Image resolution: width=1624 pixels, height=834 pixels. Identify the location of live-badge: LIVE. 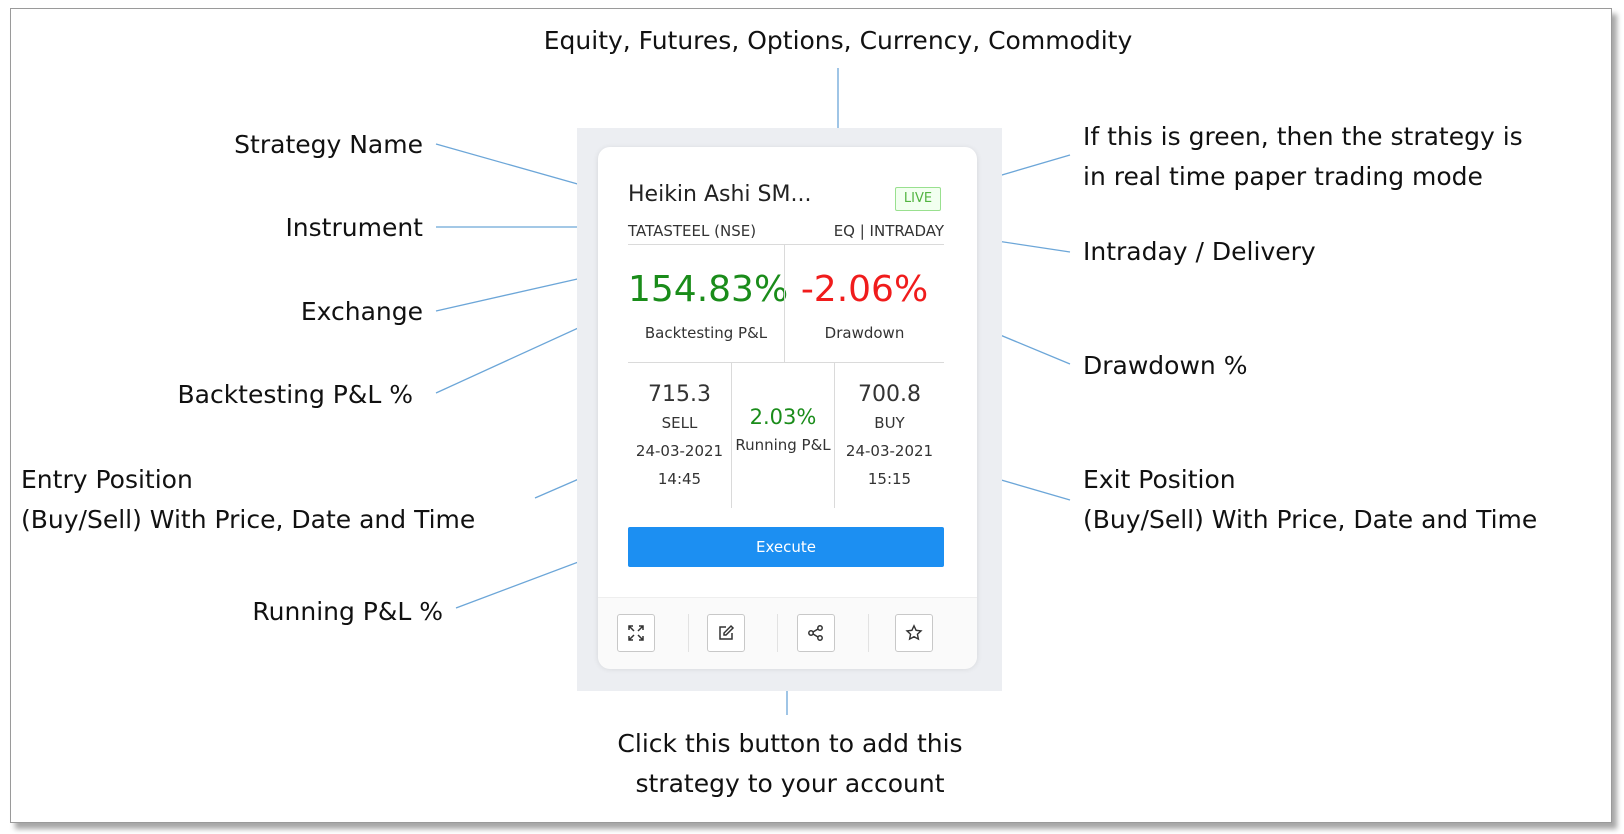
(918, 199).